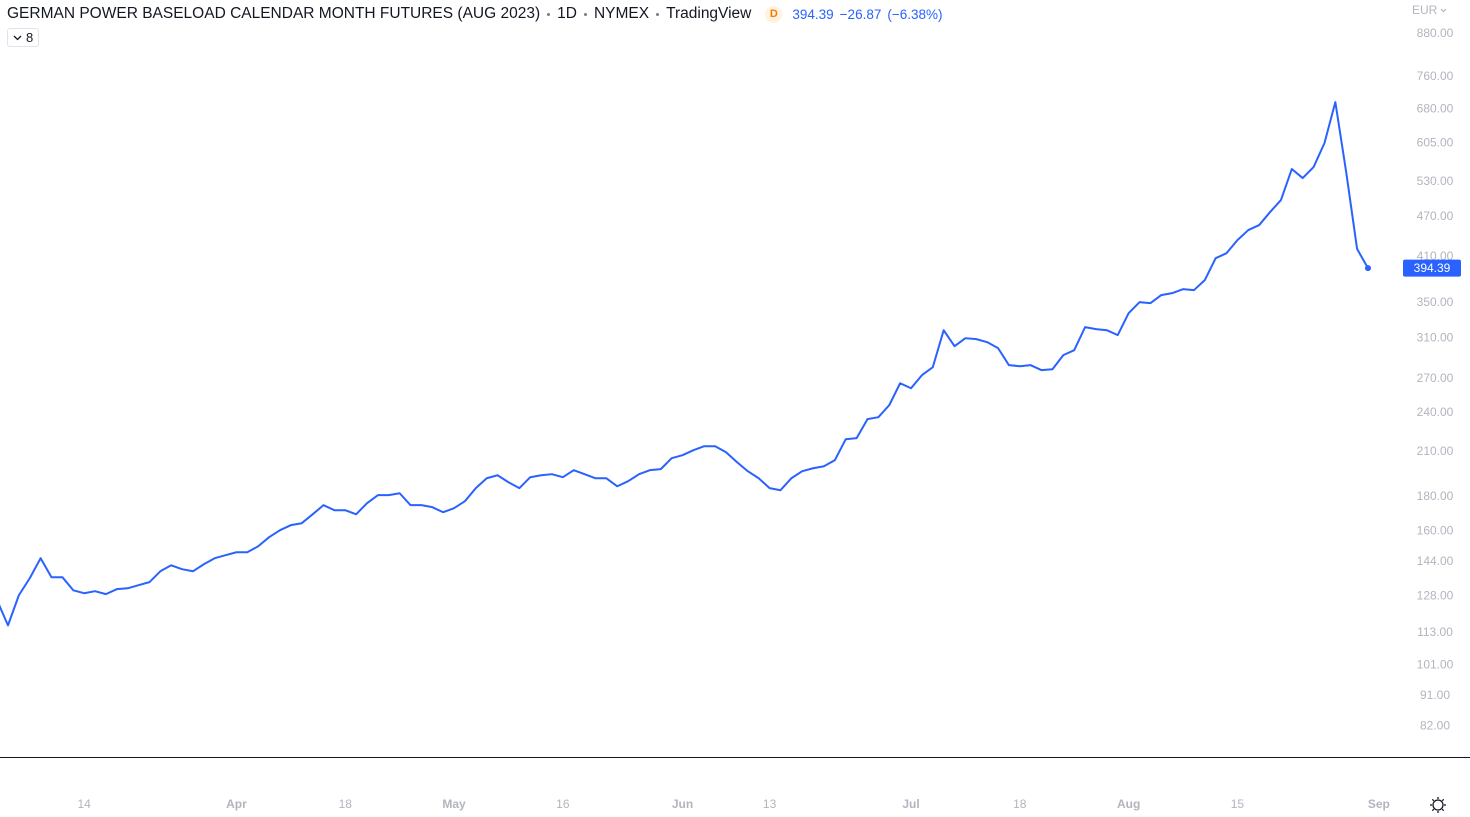 The image size is (1470, 817). What do you see at coordinates (1438, 805) in the screenshot?
I see `settings-icon` at bounding box center [1438, 805].